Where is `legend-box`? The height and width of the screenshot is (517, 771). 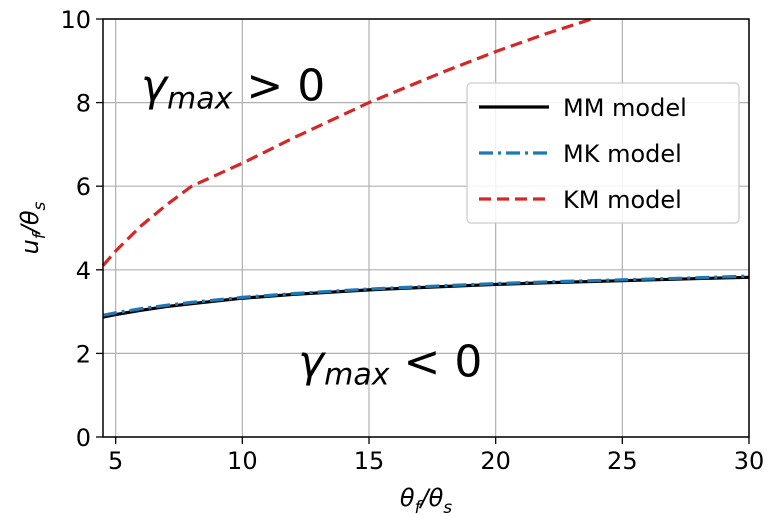
legend-box is located at coordinates (603, 153).